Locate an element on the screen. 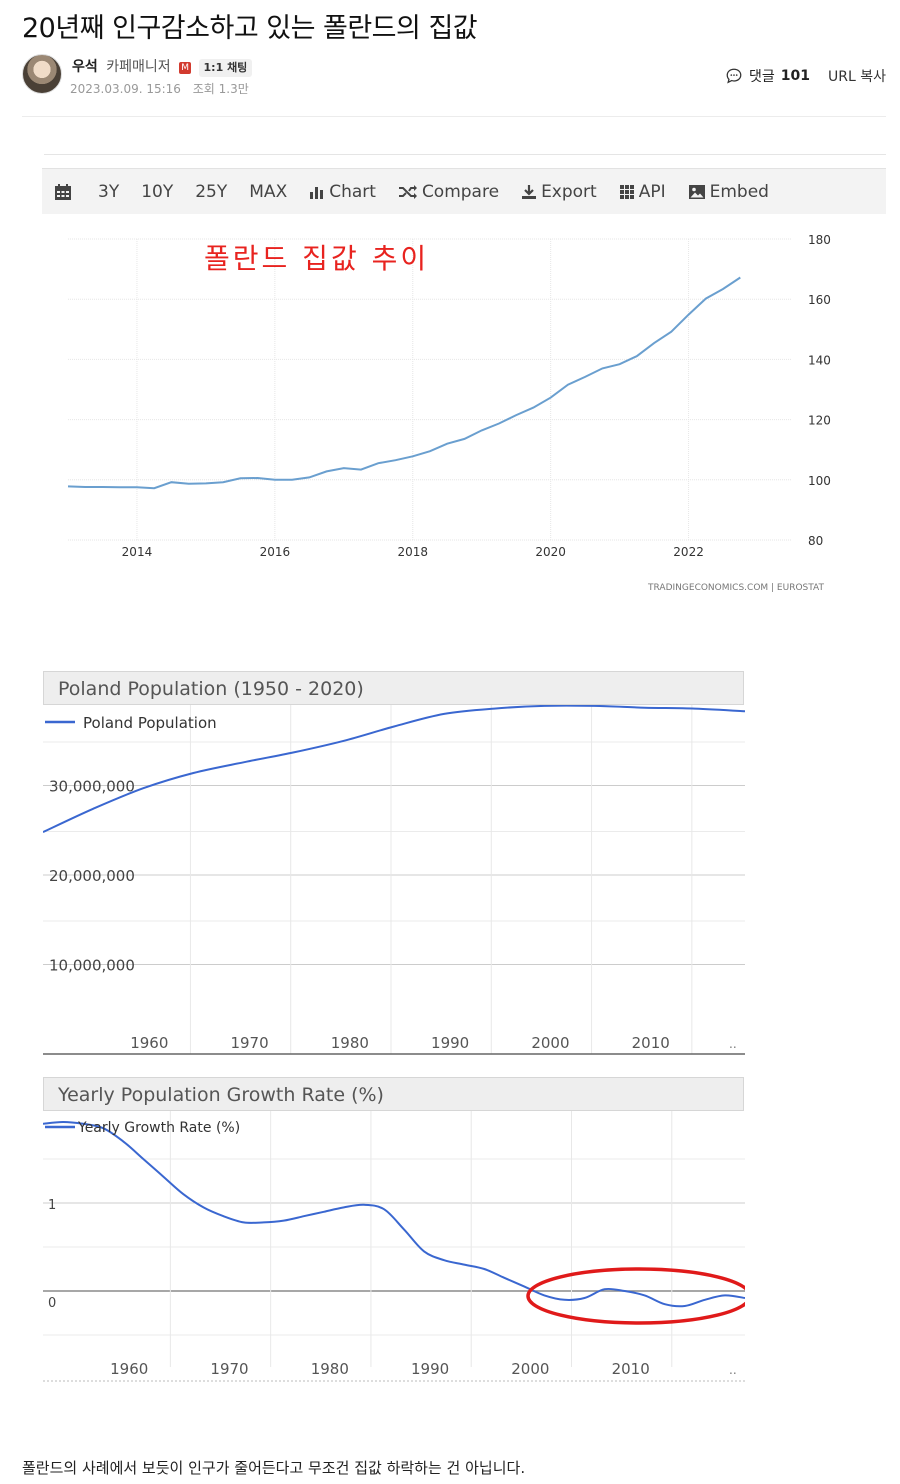 The image size is (900, 1484). image-icon is located at coordinates (696, 192).